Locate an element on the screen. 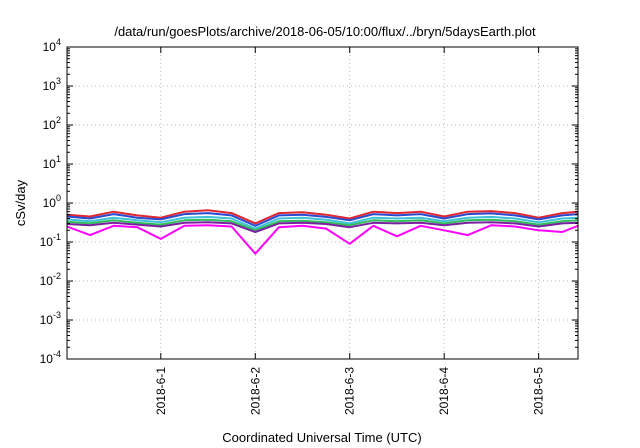 This screenshot has width=640, height=448. y-tick-label: 10⁻¹ is located at coordinates (50, 240).